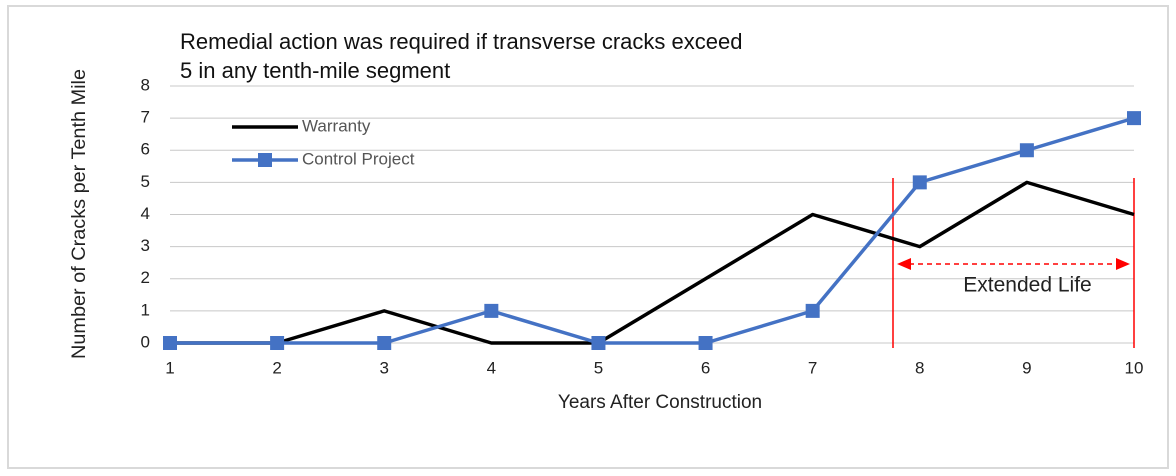  I want to click on x-tick-label: 2, so click(276, 367).